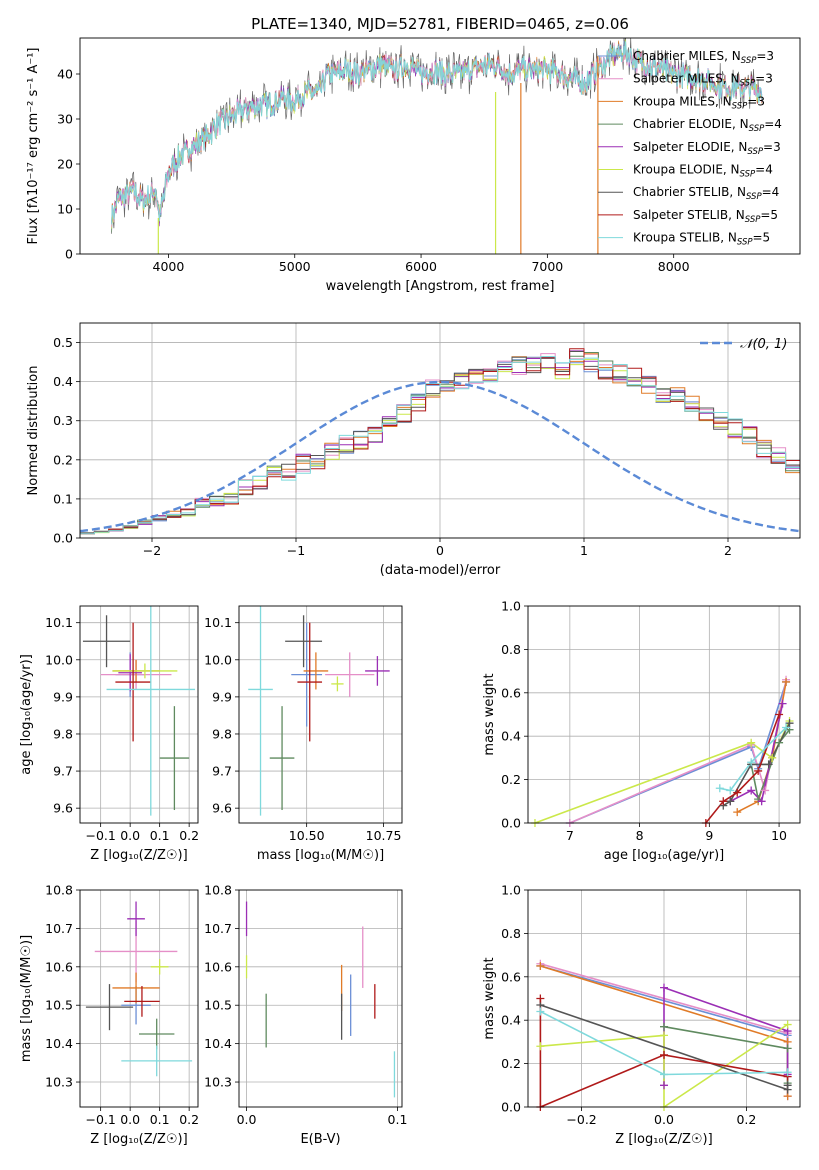 This screenshot has height=1170, width=819. Describe the element at coordinates (59, 659) in the screenshot. I see `y-tick-label: 10.0` at that location.